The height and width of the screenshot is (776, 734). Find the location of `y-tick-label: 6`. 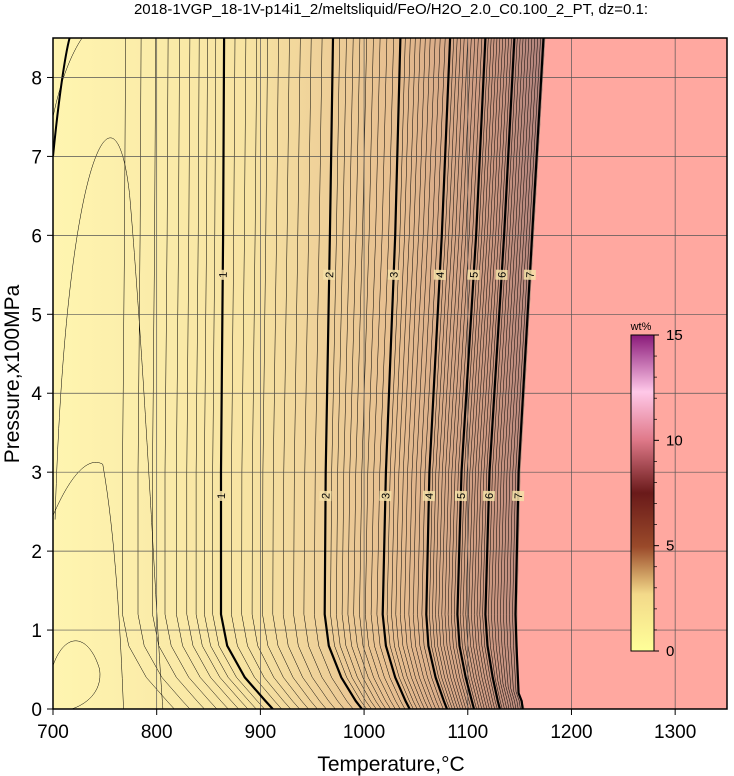

y-tick-label: 6 is located at coordinates (36, 236).